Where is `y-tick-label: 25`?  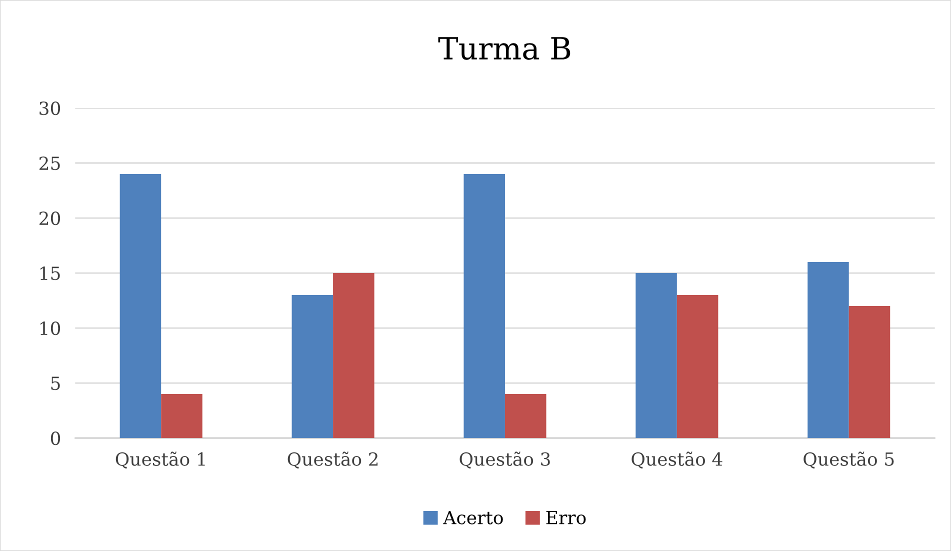
y-tick-label: 25 is located at coordinates (49, 163).